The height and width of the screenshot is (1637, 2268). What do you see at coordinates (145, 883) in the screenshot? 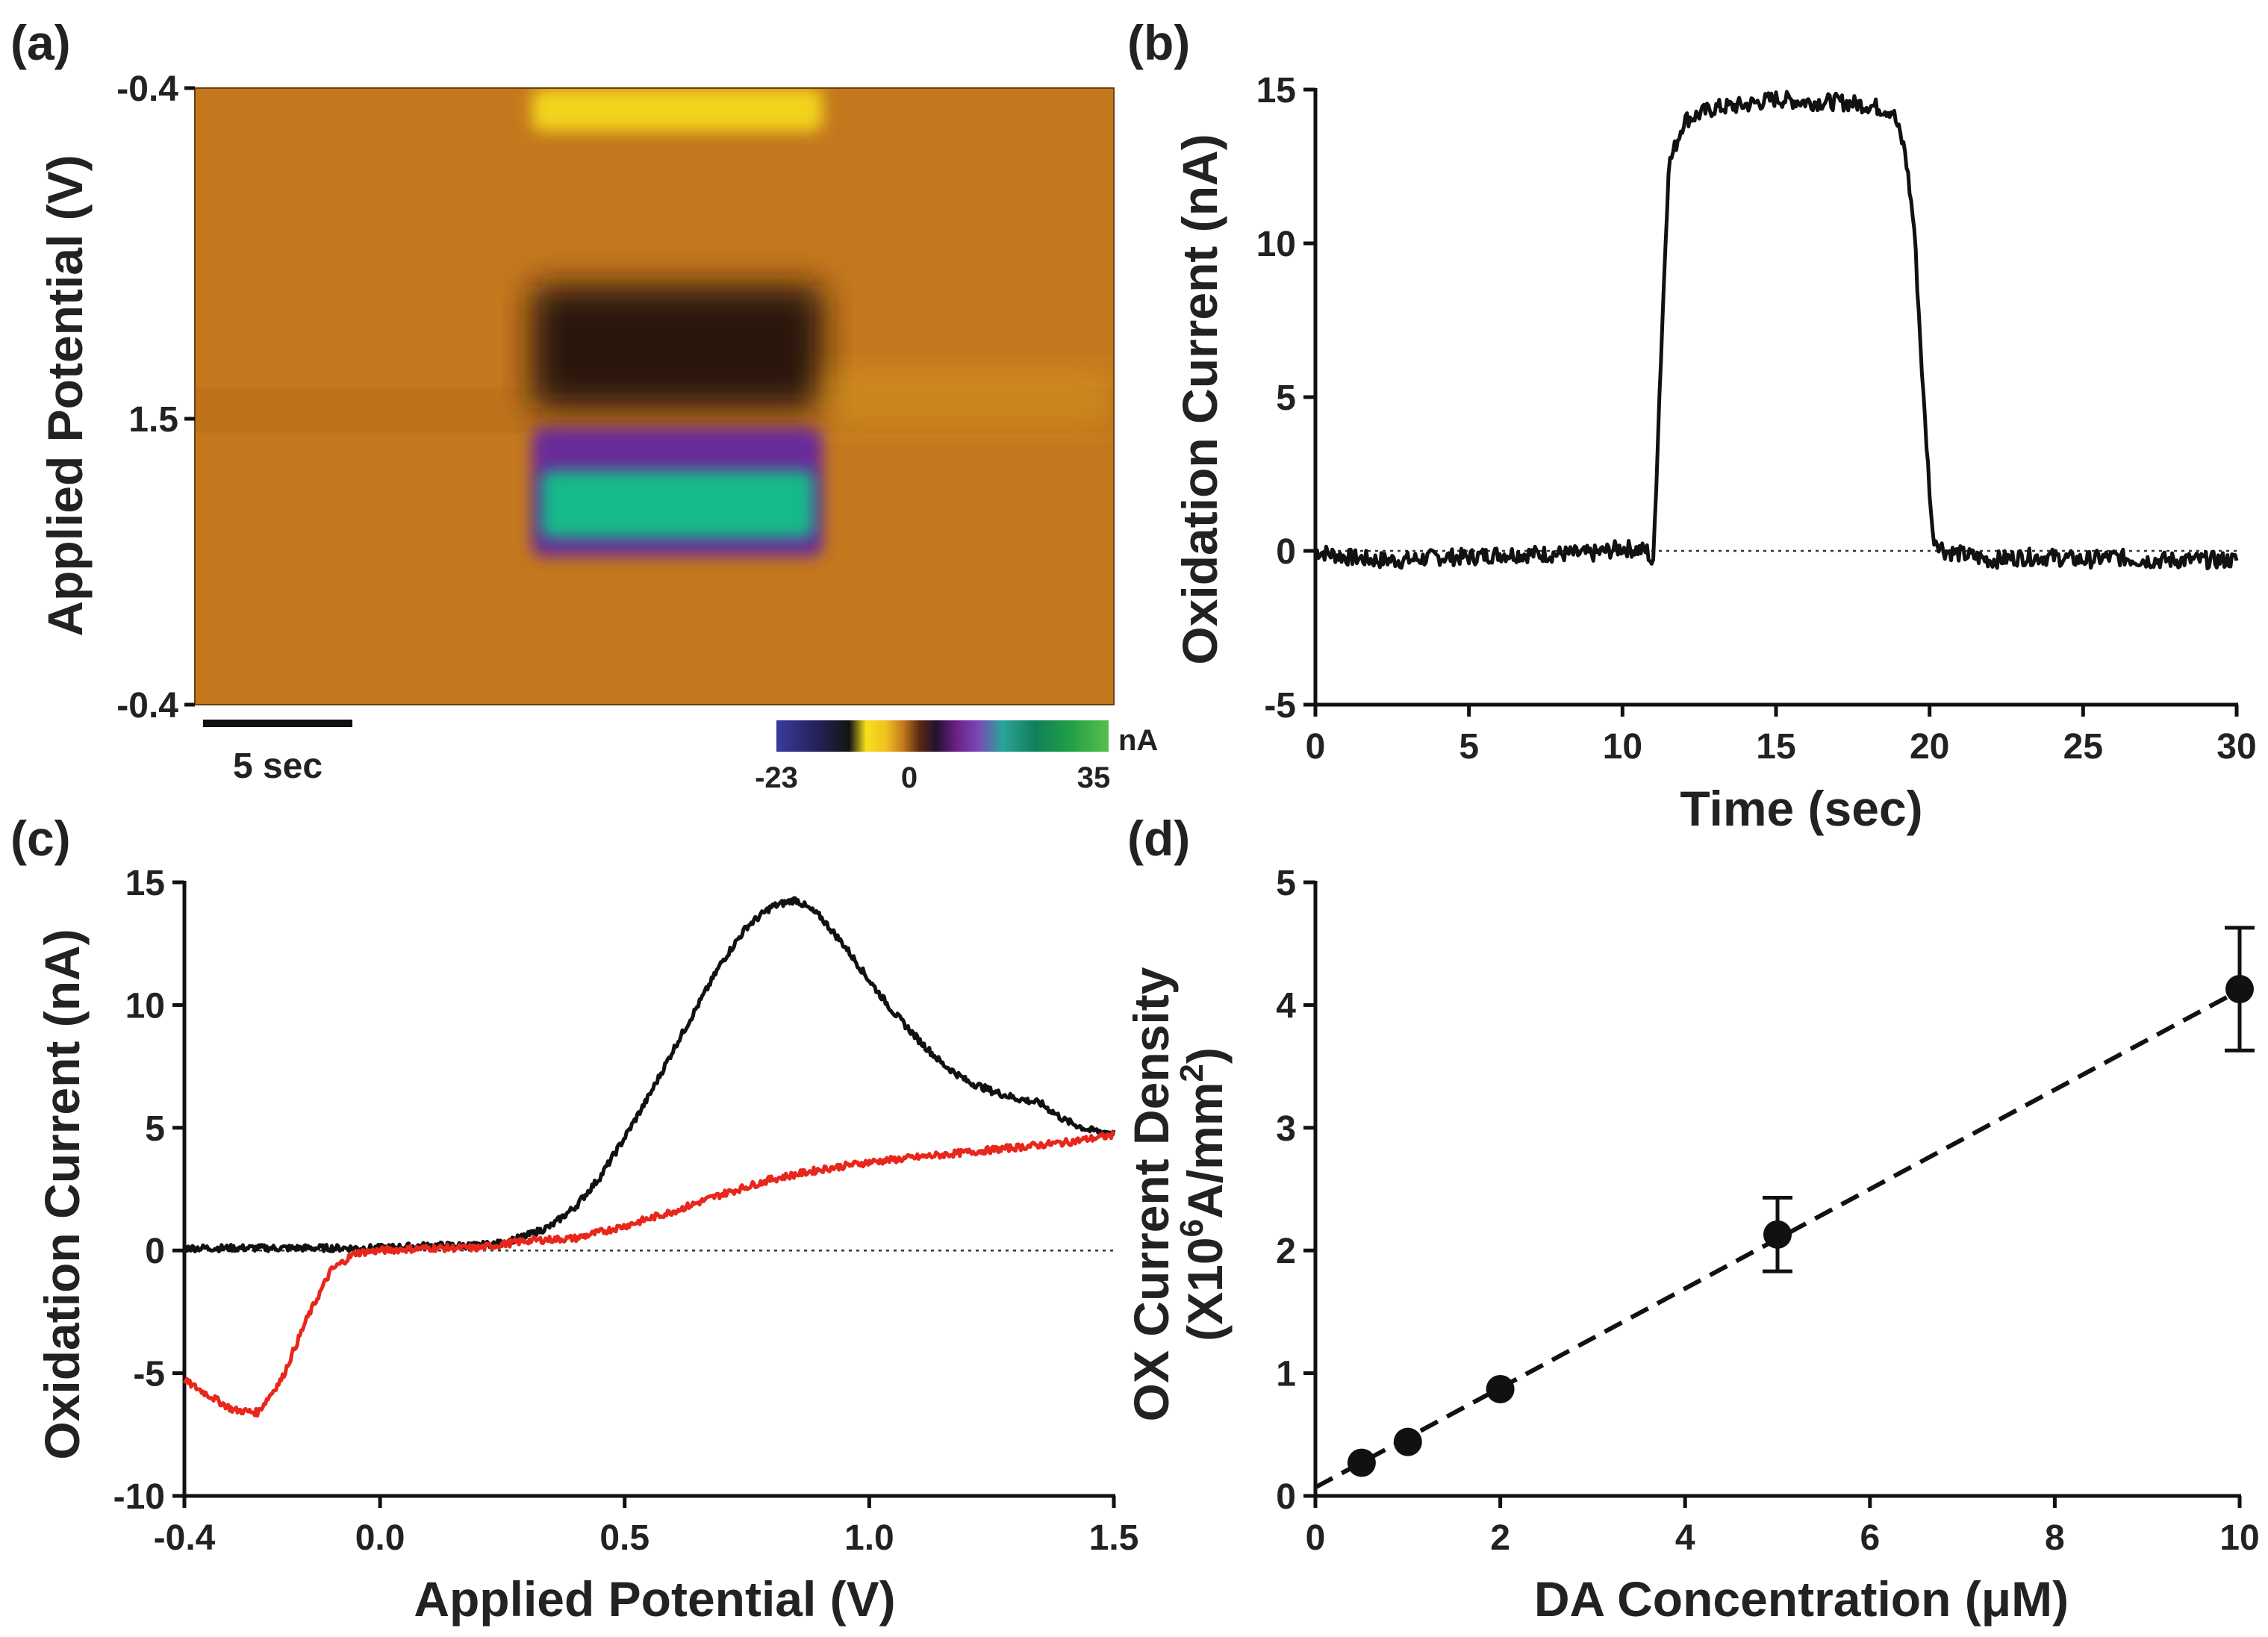
I see `panel-c-y-tick-label: 15` at bounding box center [145, 883].